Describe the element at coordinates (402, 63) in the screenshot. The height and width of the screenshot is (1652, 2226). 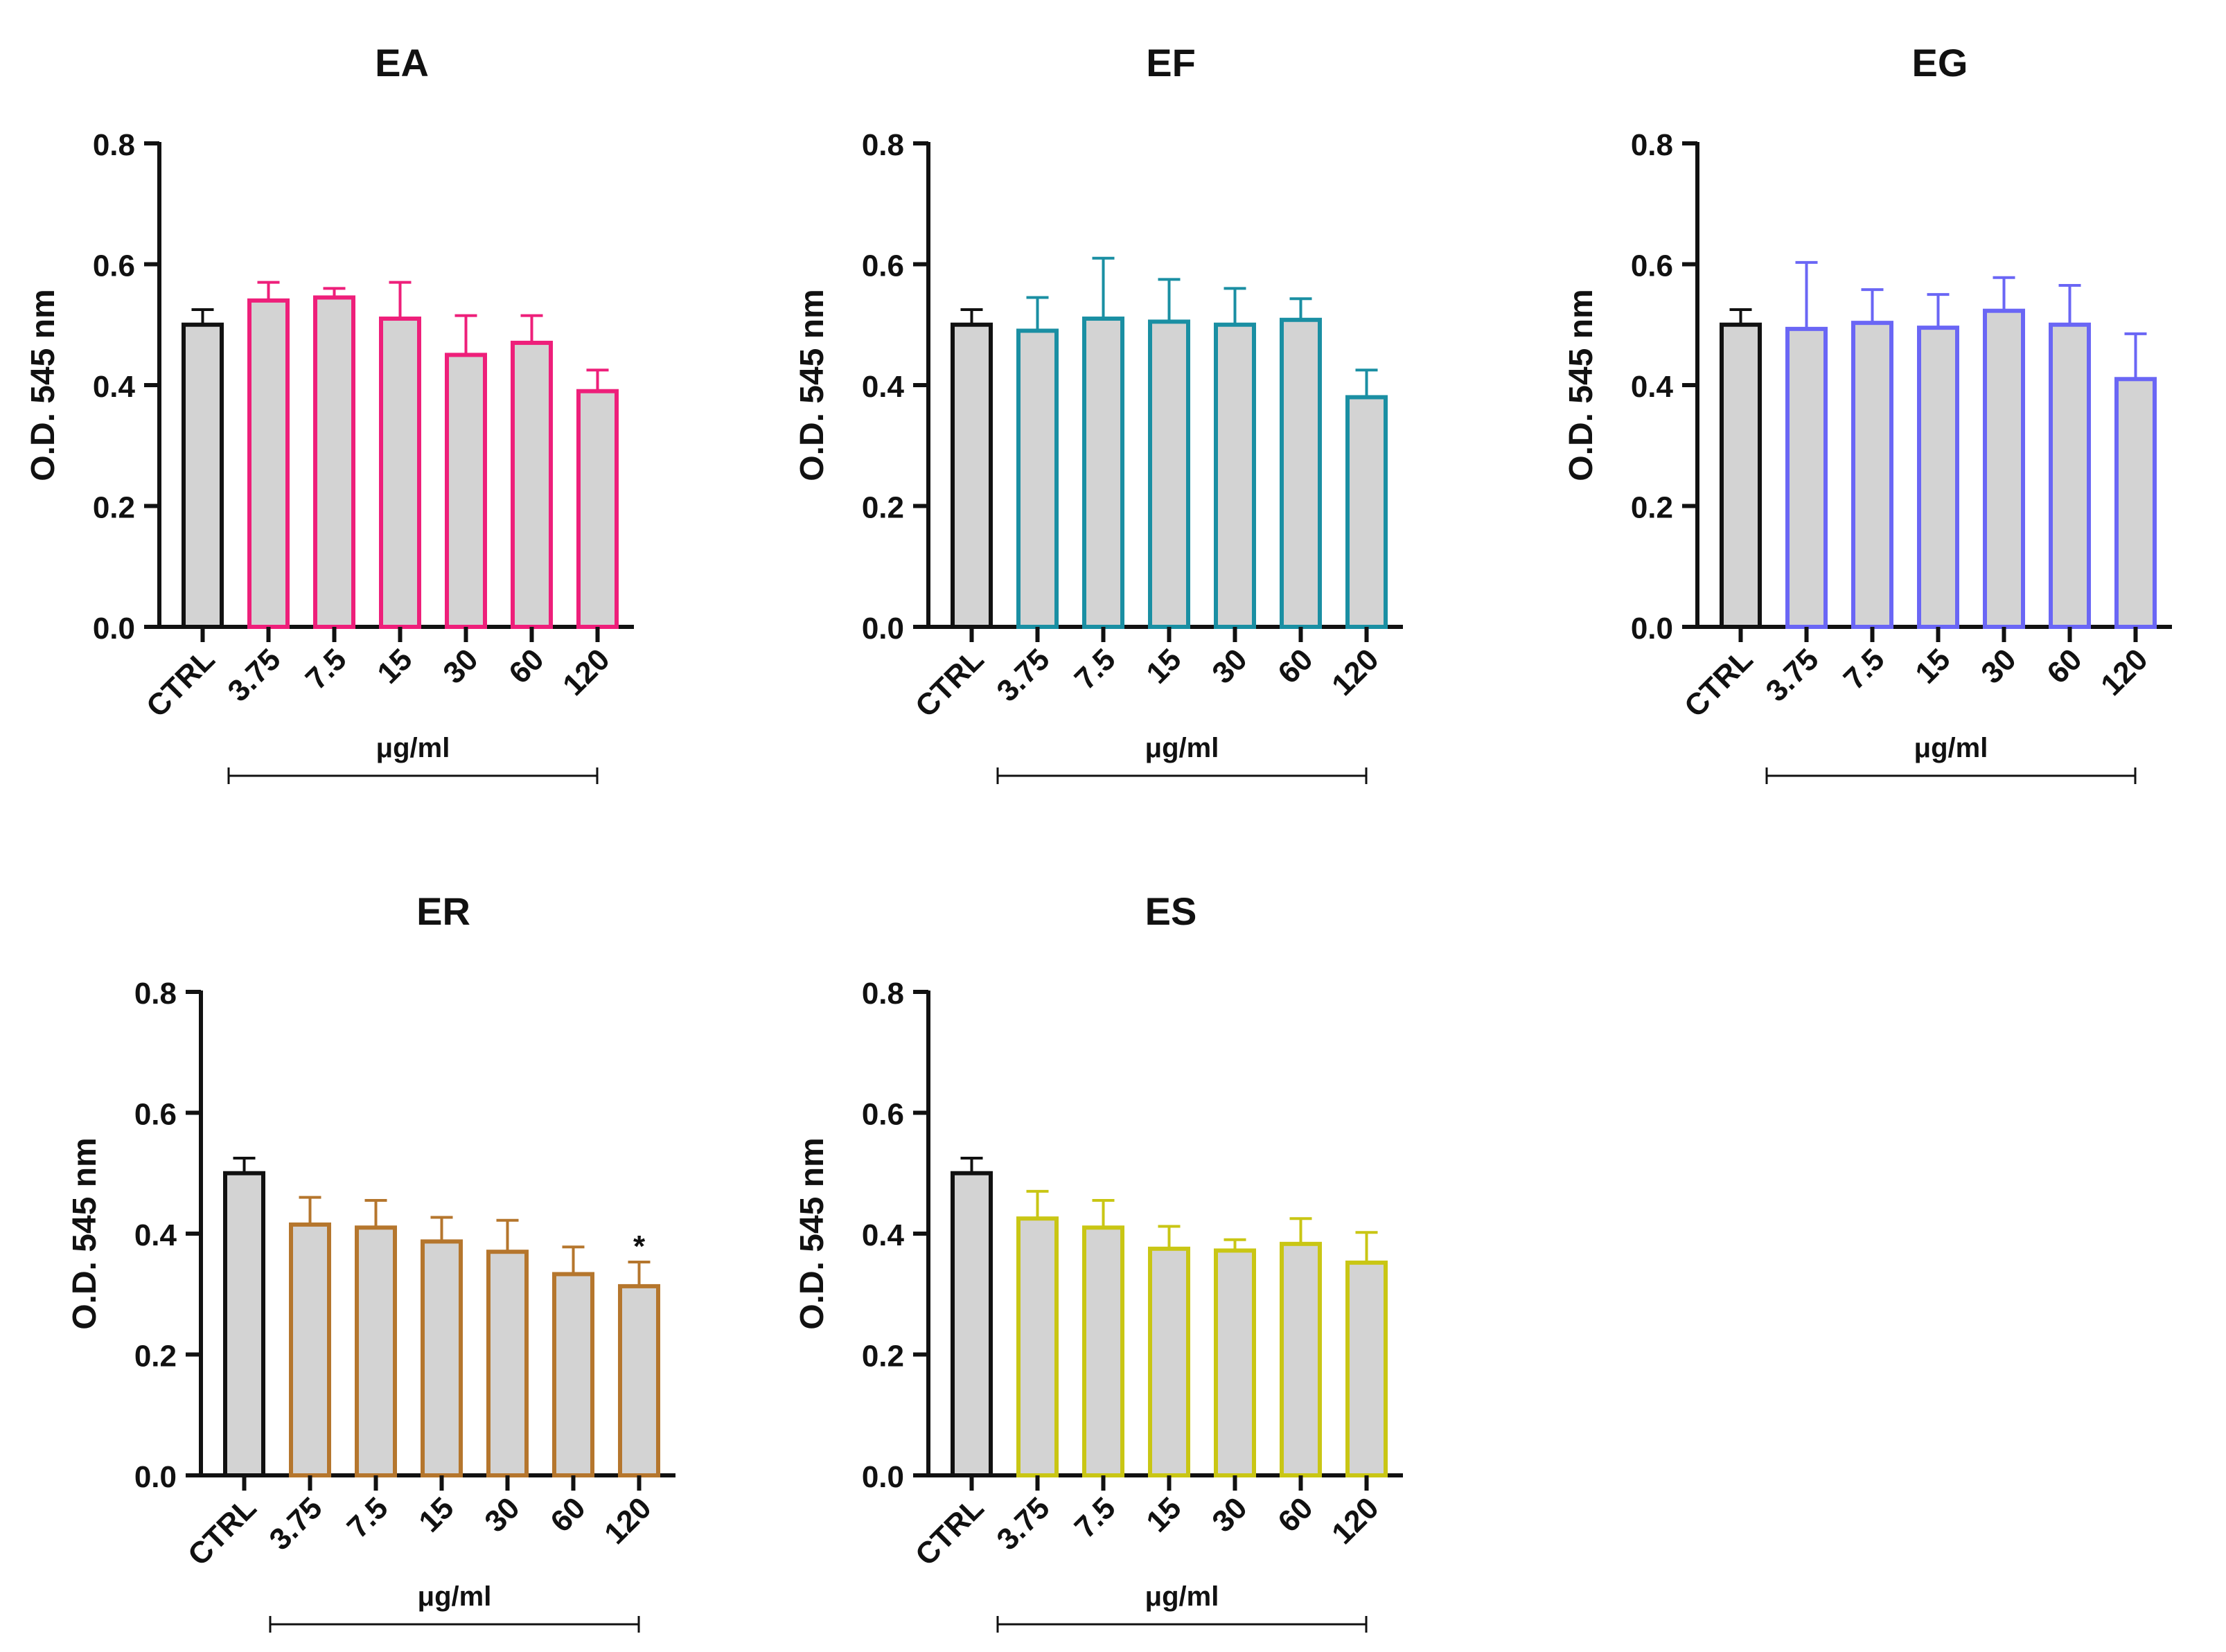
I see `chart-title: EA` at that location.